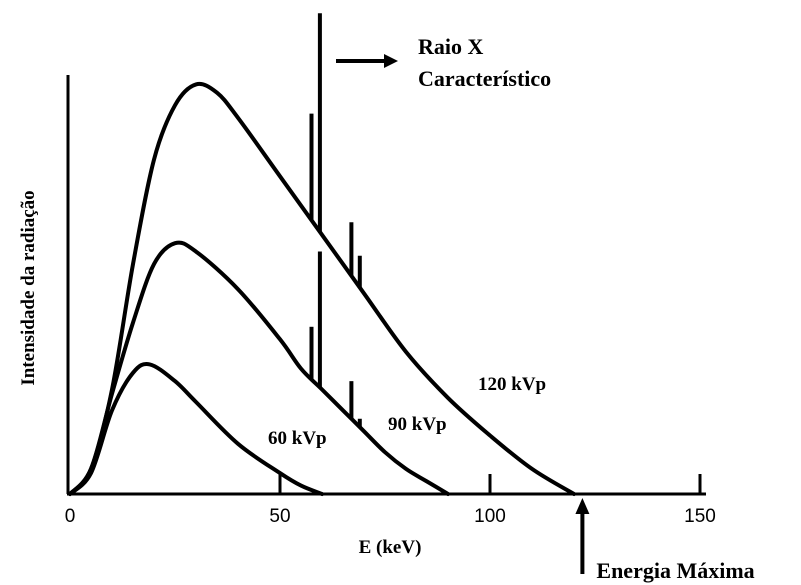 The image size is (801, 585). Describe the element at coordinates (417, 424) in the screenshot. I see `series-label-90kvp: 90 kVp` at that location.